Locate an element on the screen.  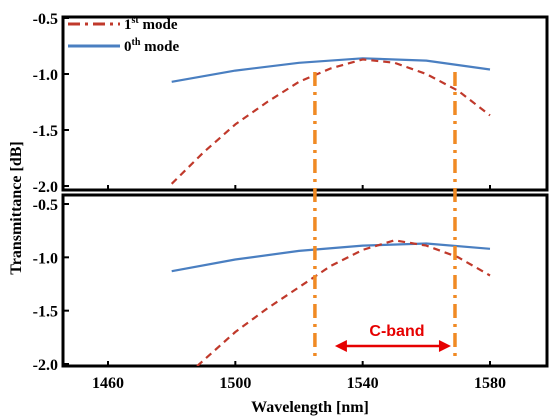
bottom-y-tick-label: -1.5 is located at coordinates (45, 312).